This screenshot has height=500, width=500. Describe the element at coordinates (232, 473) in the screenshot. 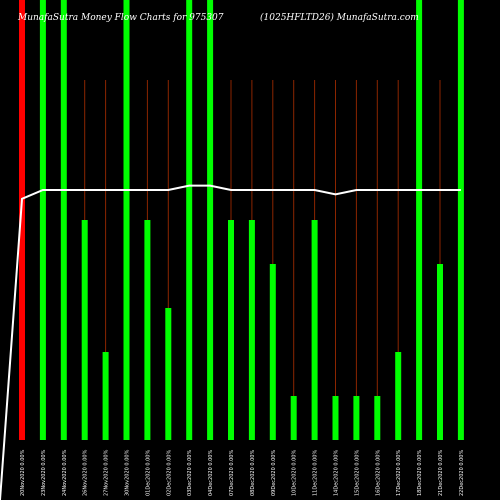

I see `x-tick-label: 07Dec2020 0.00%` at that location.